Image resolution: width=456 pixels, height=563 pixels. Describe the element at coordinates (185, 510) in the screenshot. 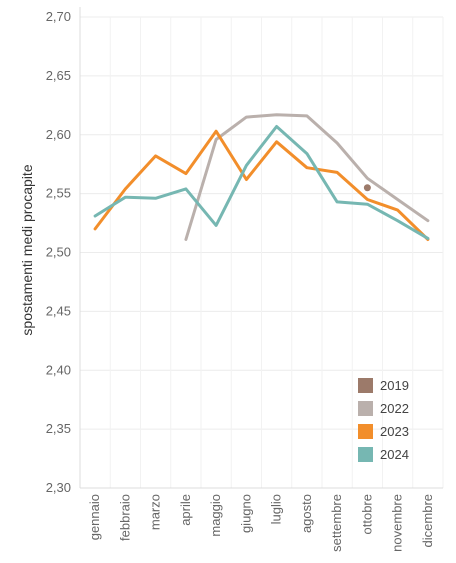

I see `x-tick-label: aprile` at that location.